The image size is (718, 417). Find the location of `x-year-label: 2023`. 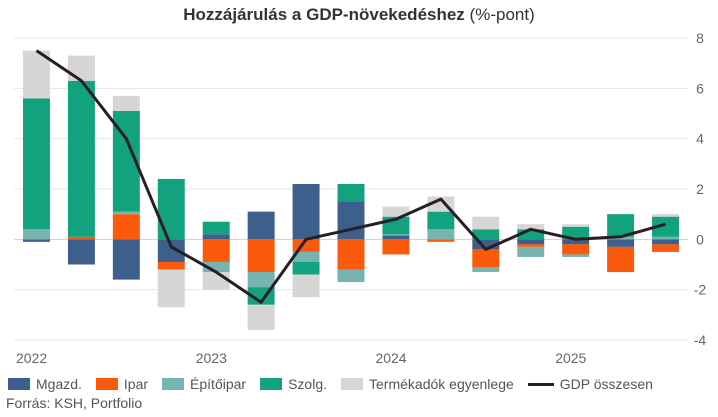

x-year-label: 2023 is located at coordinates (211, 358).